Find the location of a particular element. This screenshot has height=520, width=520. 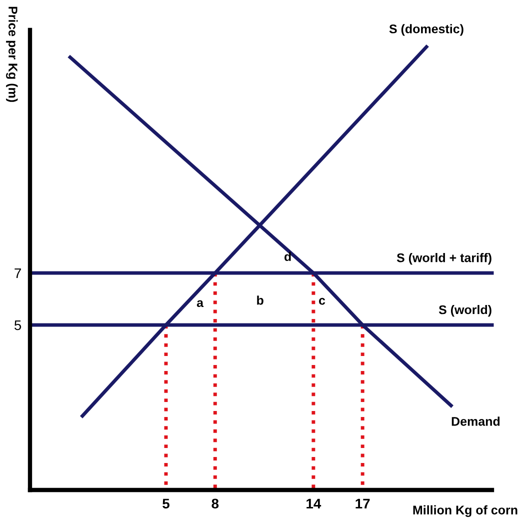

y-axis-title: Price per Kg (m) is located at coordinates (12, 54).